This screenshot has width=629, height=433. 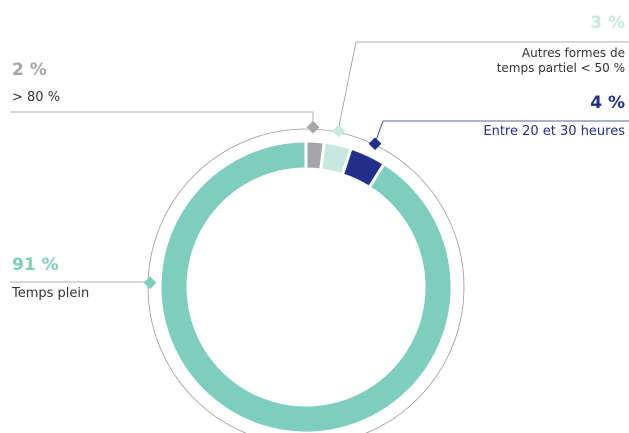 I want to click on value-label: 4 %, so click(x=607, y=103).